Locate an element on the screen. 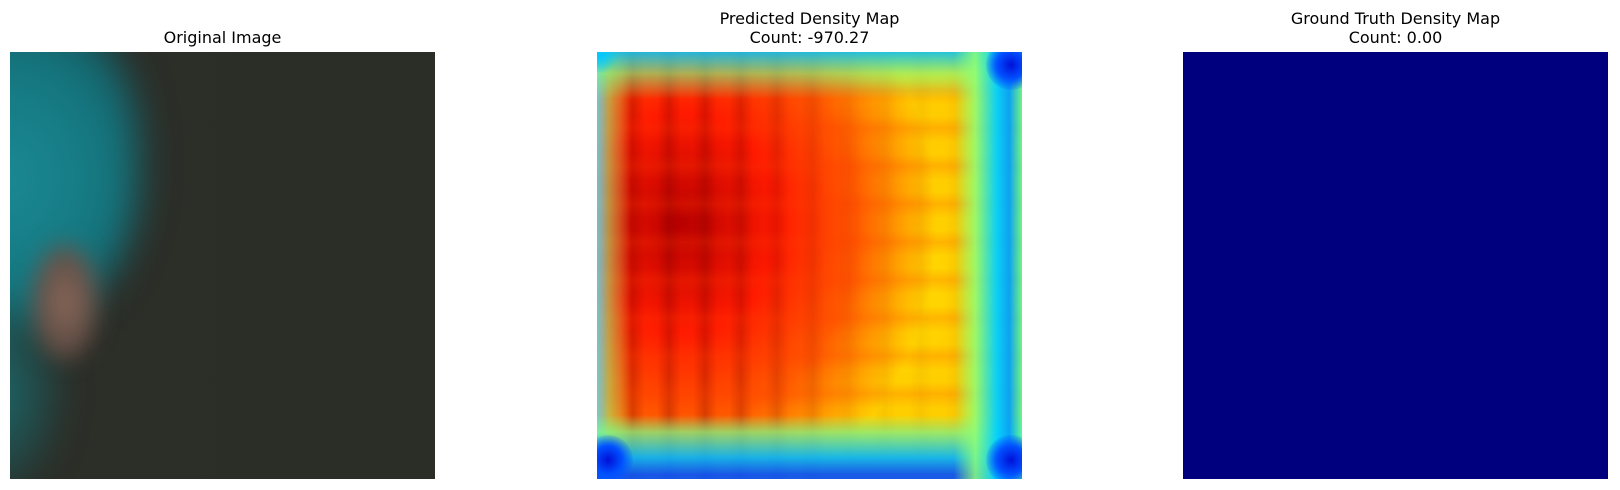  panel-title-ground-truth: Ground Truth Density Map is located at coordinates (1395, 18).